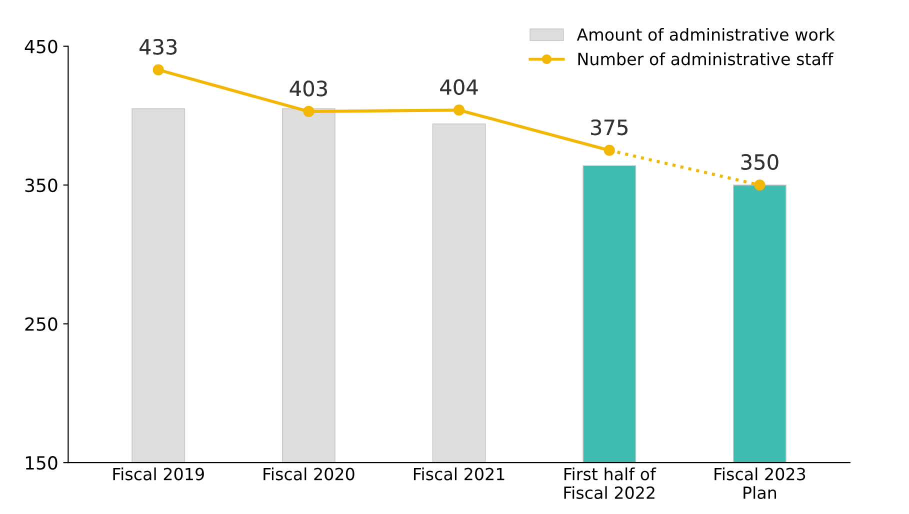 The height and width of the screenshot is (514, 909). I want to click on y-tick-label: 350, so click(41, 185).